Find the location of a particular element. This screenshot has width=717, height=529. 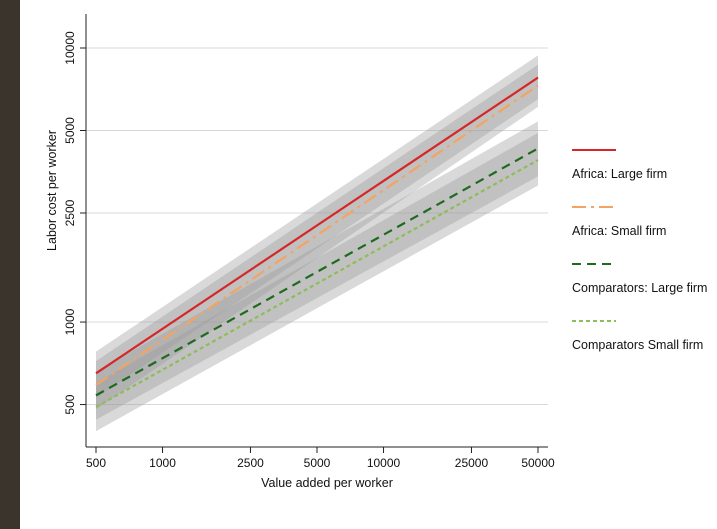

x-axis-title: Value added per worker is located at coordinates (327, 483).